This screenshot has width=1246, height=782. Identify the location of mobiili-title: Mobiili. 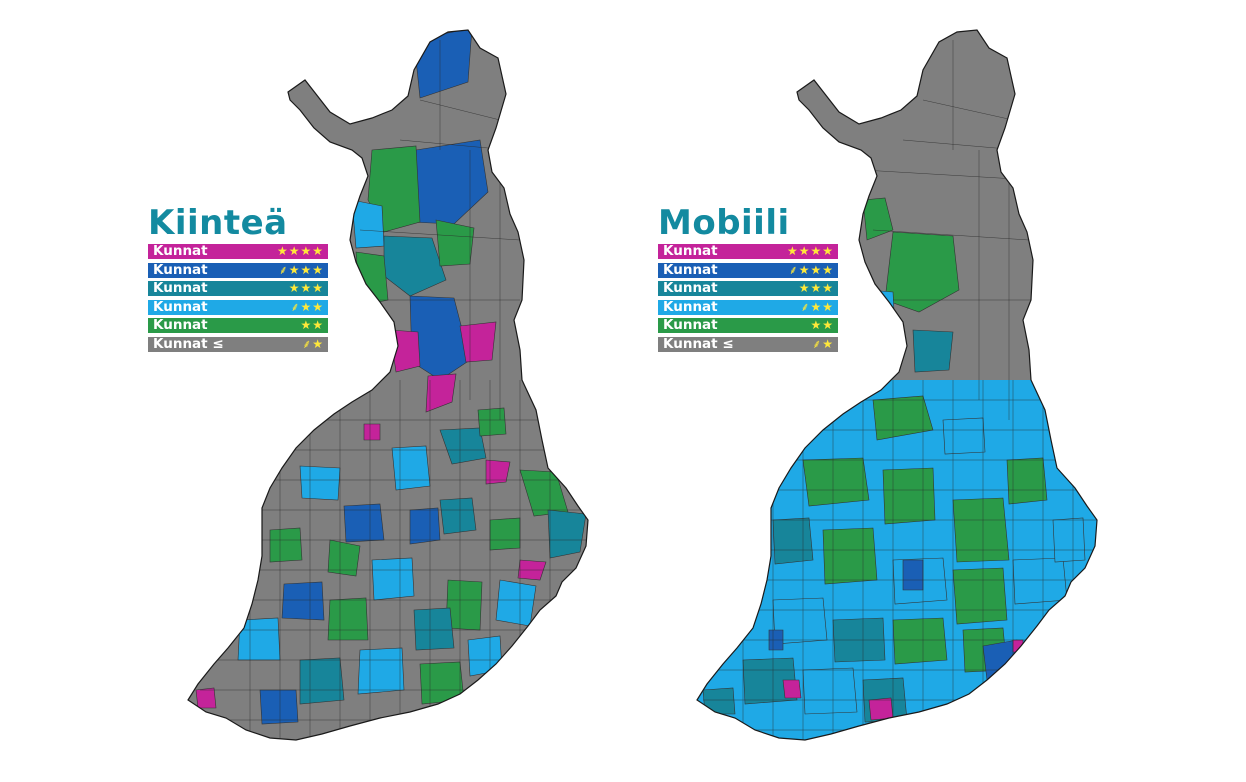
(724, 223).